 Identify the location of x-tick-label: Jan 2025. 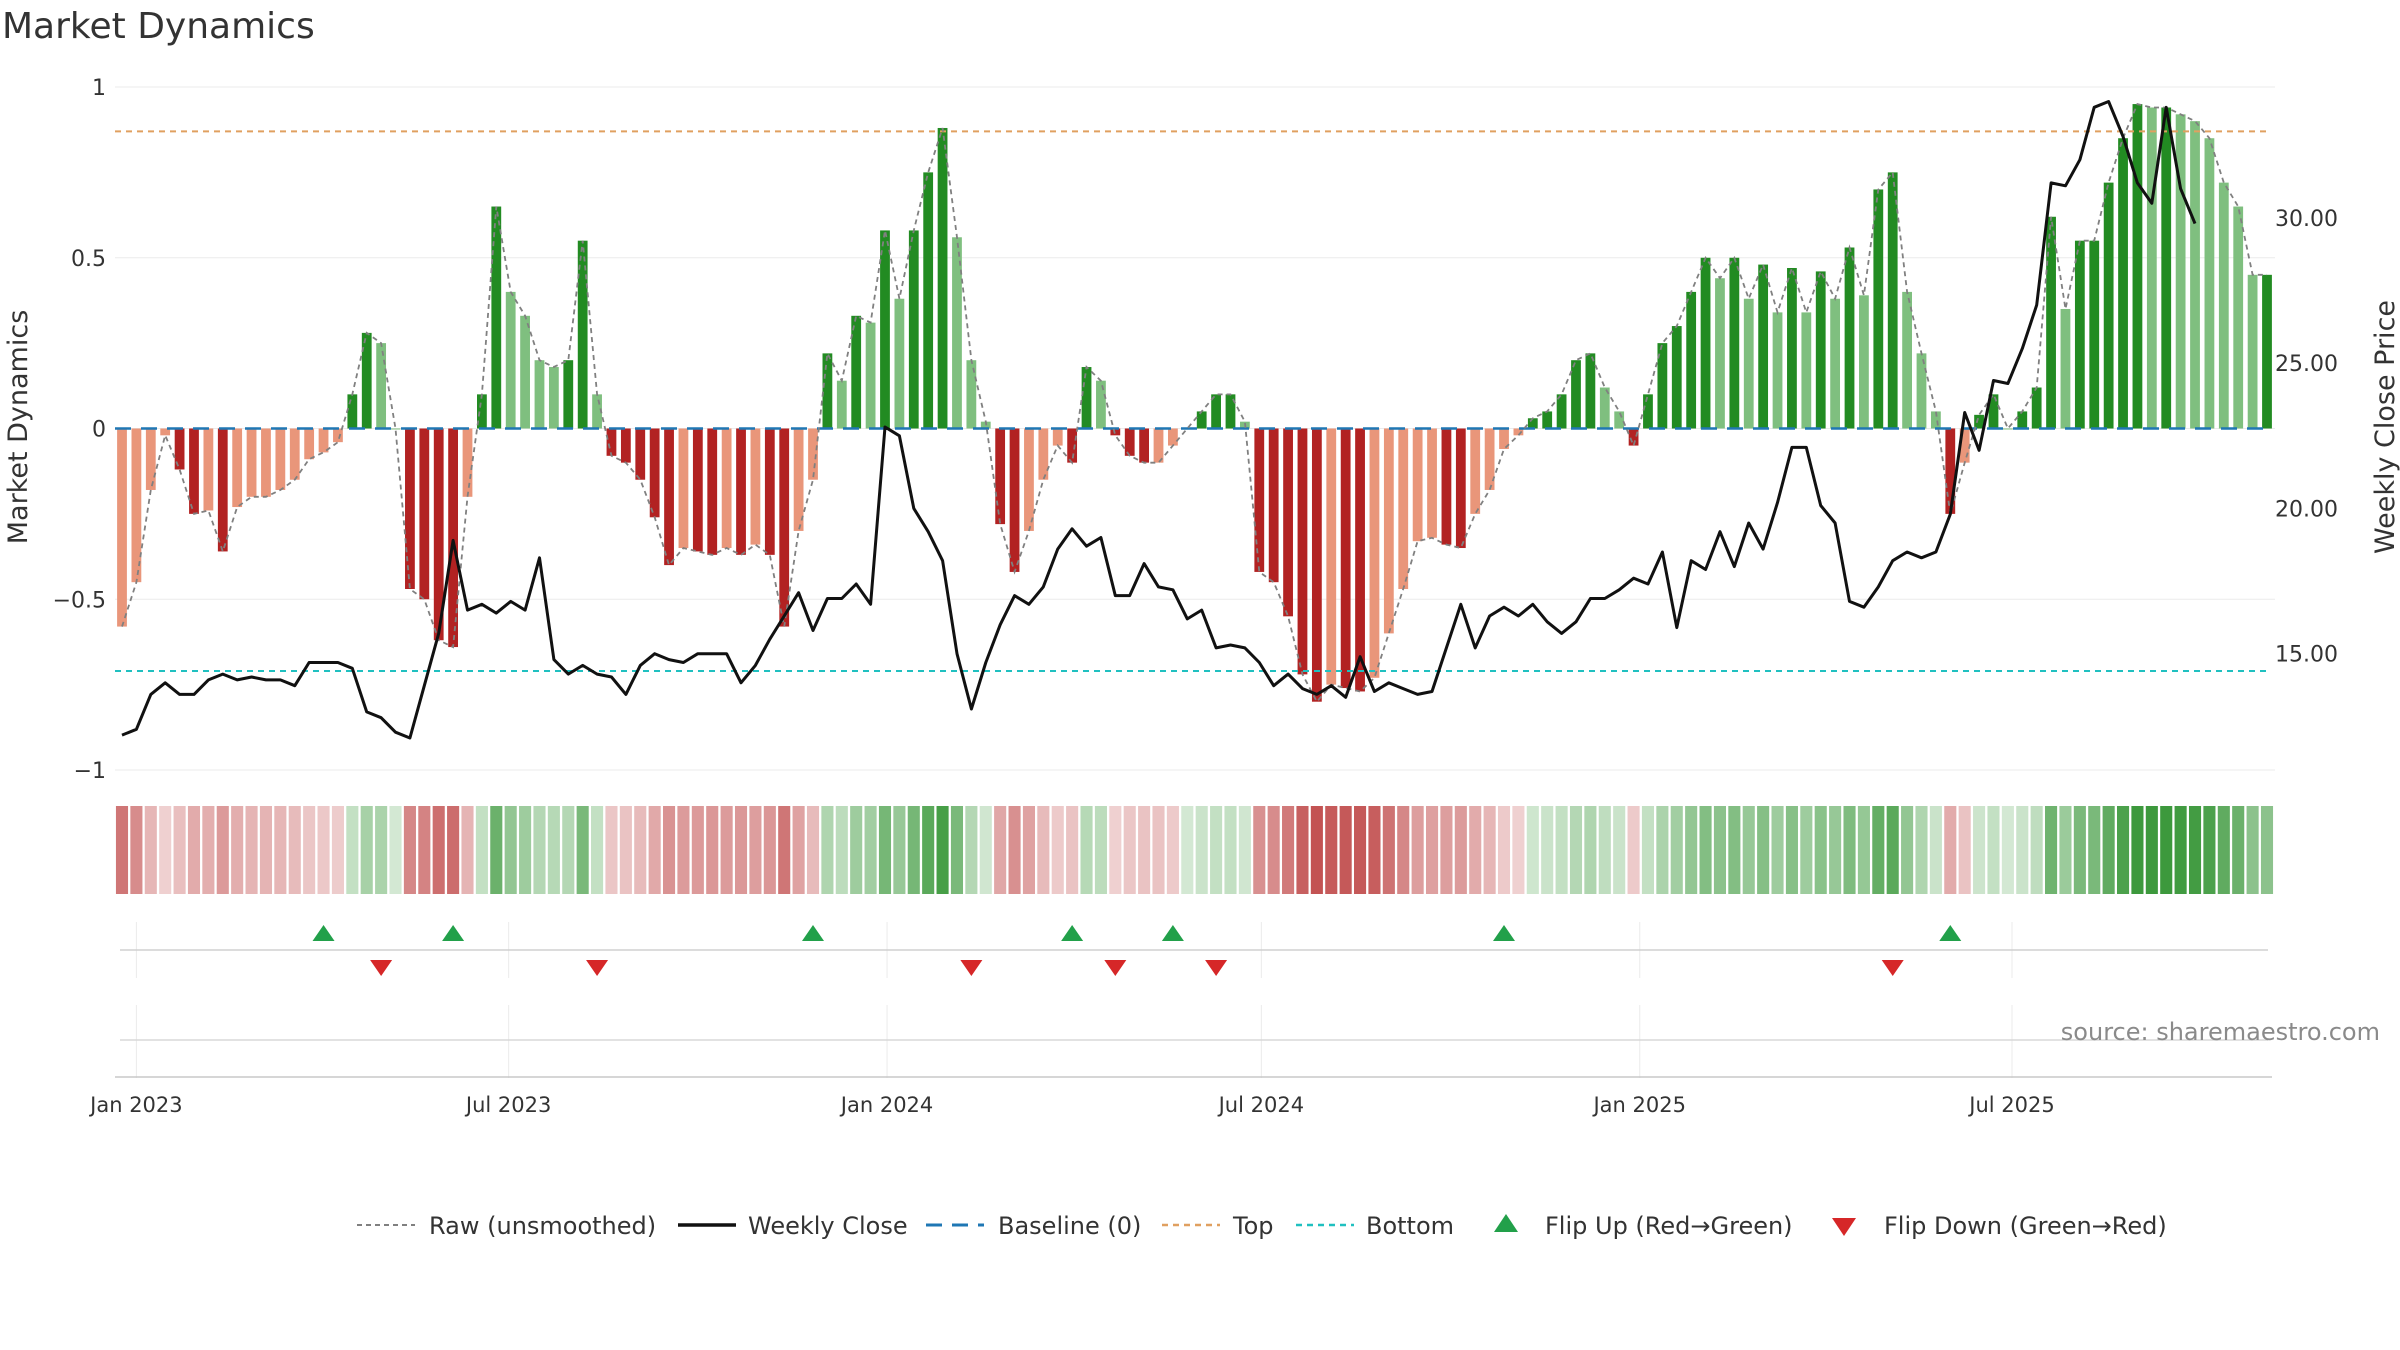
(1638, 1105).